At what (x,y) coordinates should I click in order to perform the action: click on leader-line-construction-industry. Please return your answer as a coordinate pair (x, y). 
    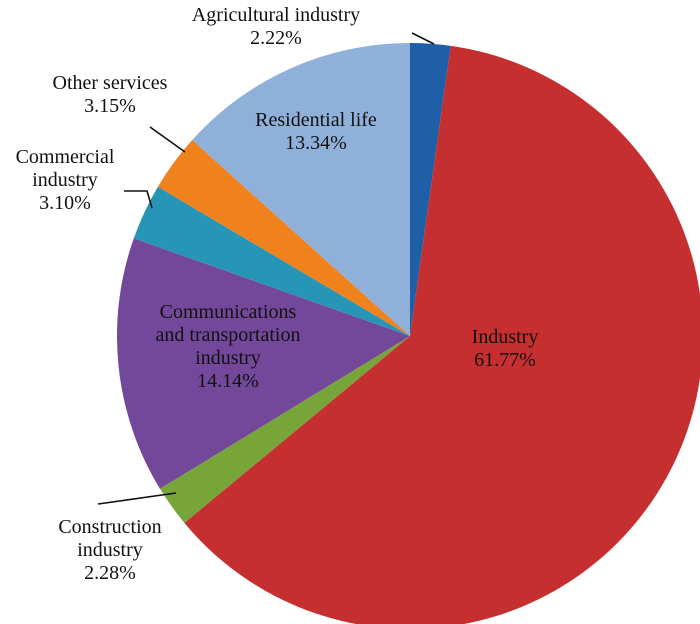
    Looking at the image, I should click on (137, 498).